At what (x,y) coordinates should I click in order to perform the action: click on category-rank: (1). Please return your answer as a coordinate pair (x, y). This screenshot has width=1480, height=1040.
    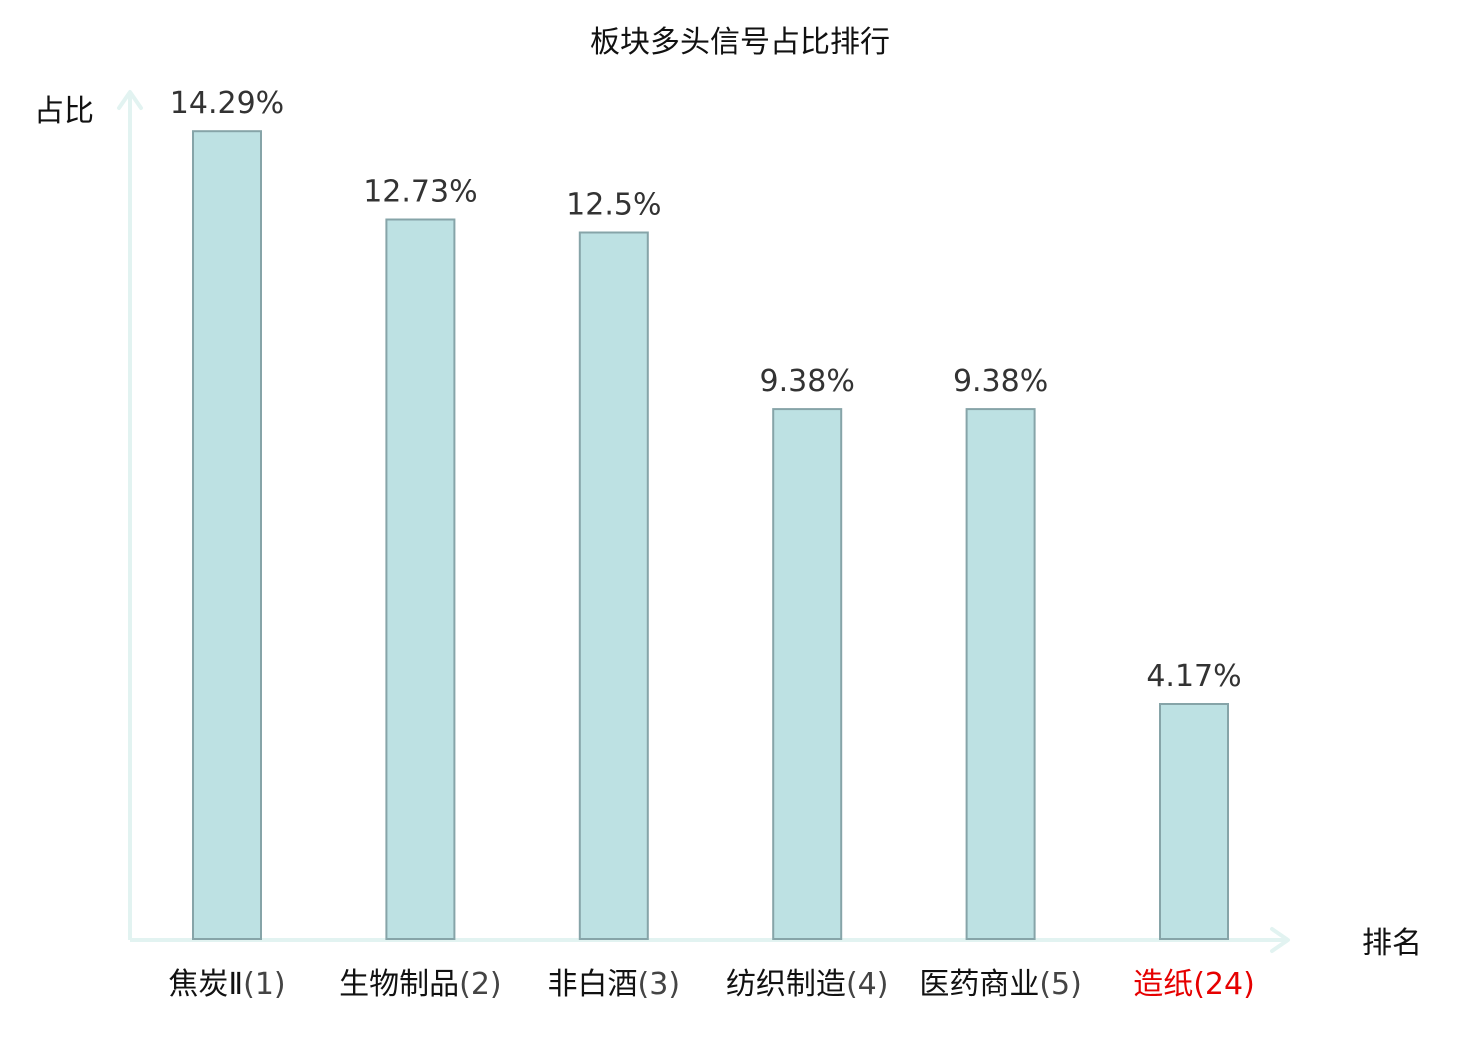
    Looking at the image, I should click on (264, 984).